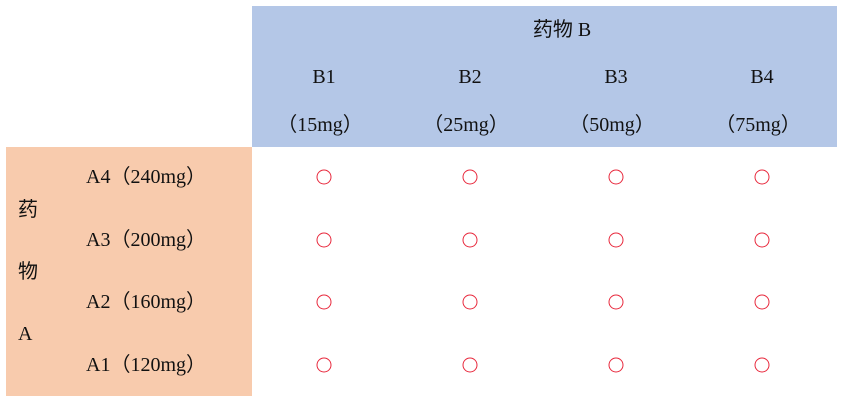 The width and height of the screenshot is (845, 405). What do you see at coordinates (146, 240) in the screenshot?
I see `row-label: A3（200mg）` at bounding box center [146, 240].